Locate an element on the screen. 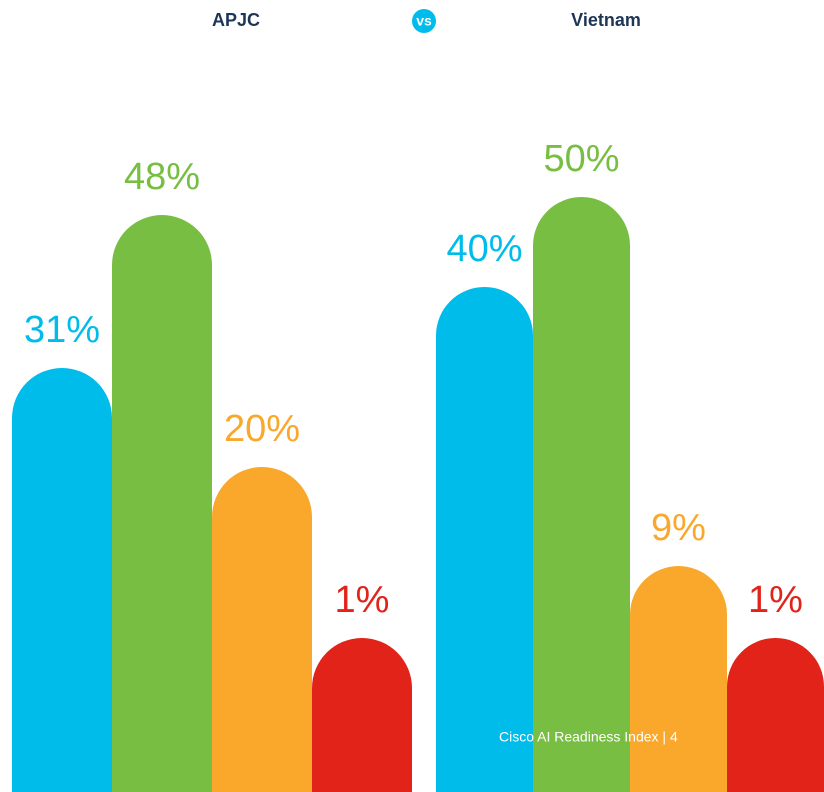 The image size is (824, 792). group-title: Vietnam is located at coordinates (606, 20).